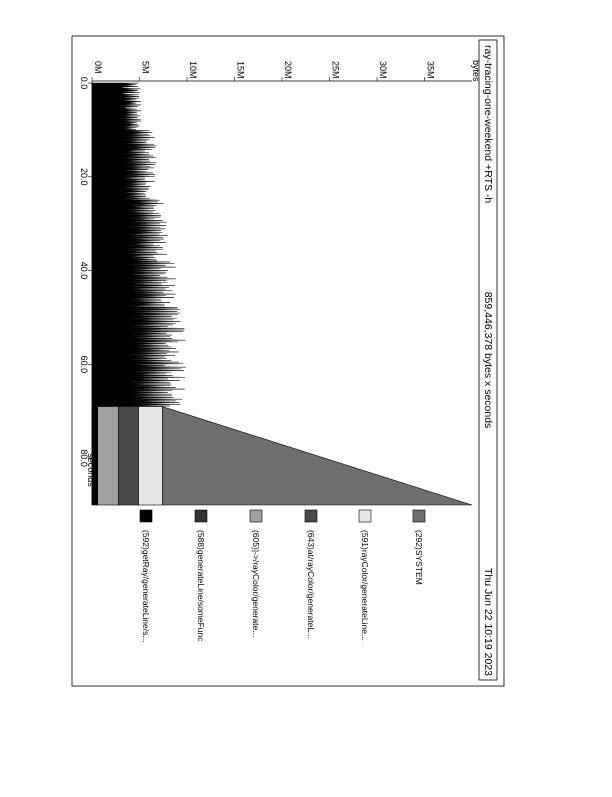 This screenshot has height=797, width=612. What do you see at coordinates (138, 244) in the screenshot?
I see `series-oscillation-area` at bounding box center [138, 244].